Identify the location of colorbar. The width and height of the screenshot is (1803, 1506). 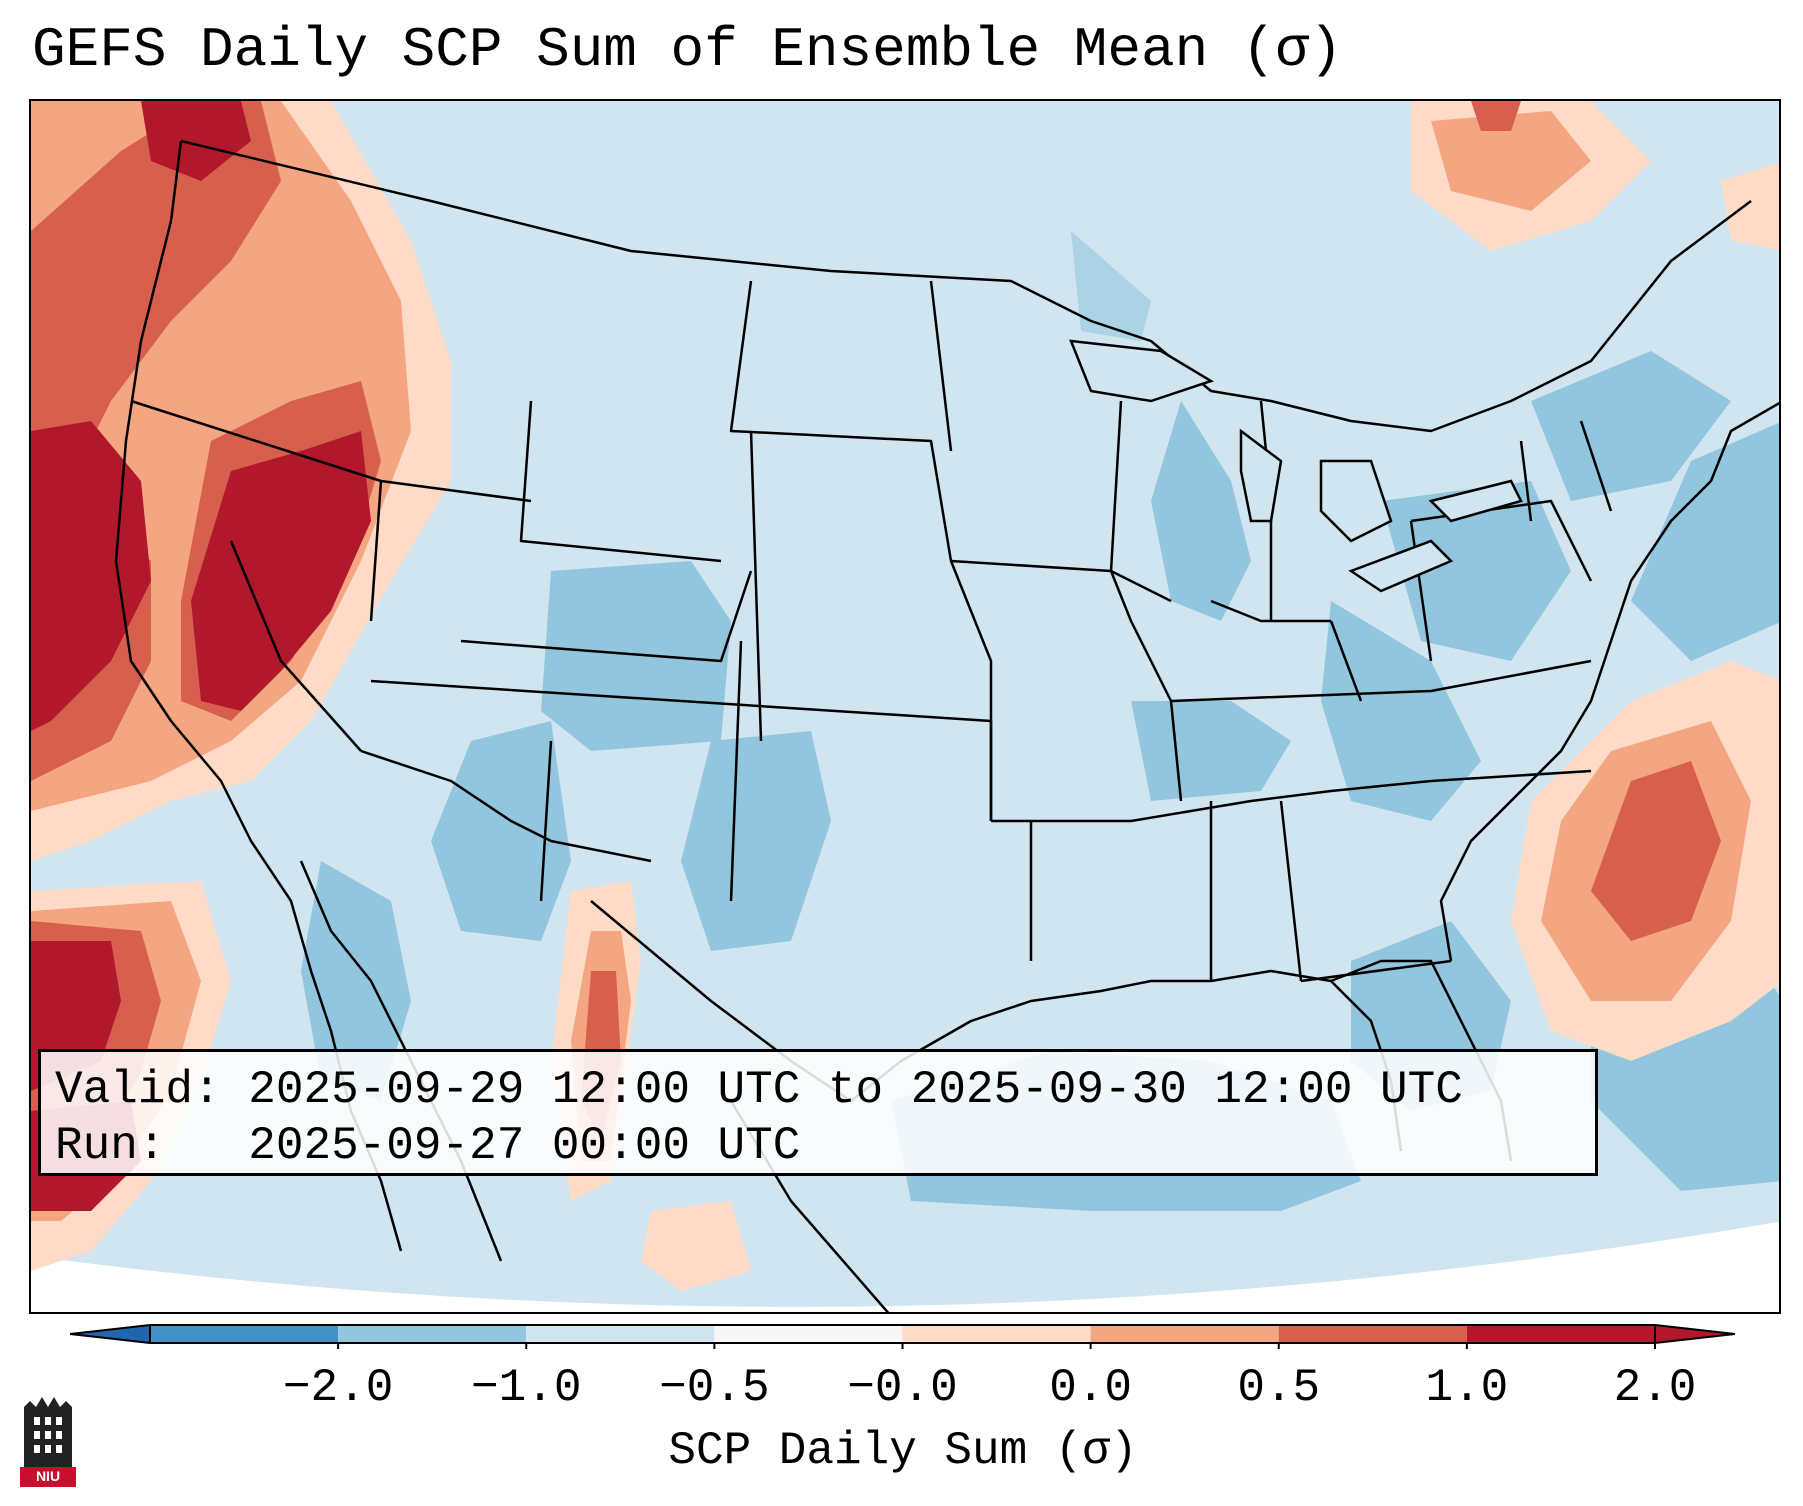
(902, 1336).